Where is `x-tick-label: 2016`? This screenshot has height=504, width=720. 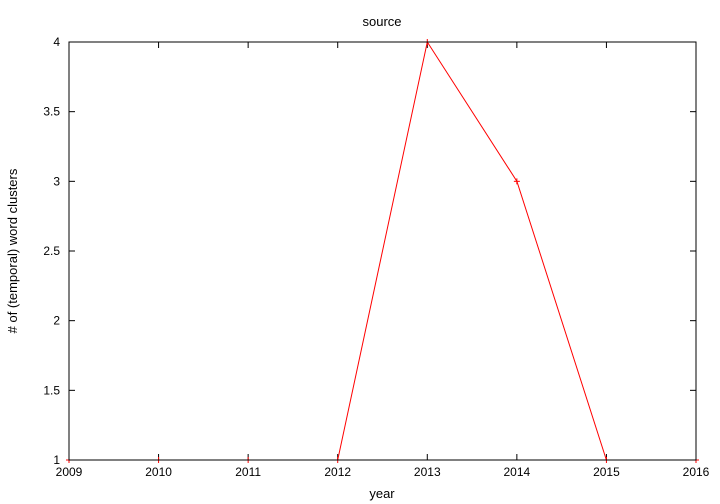 x-tick-label: 2016 is located at coordinates (696, 472).